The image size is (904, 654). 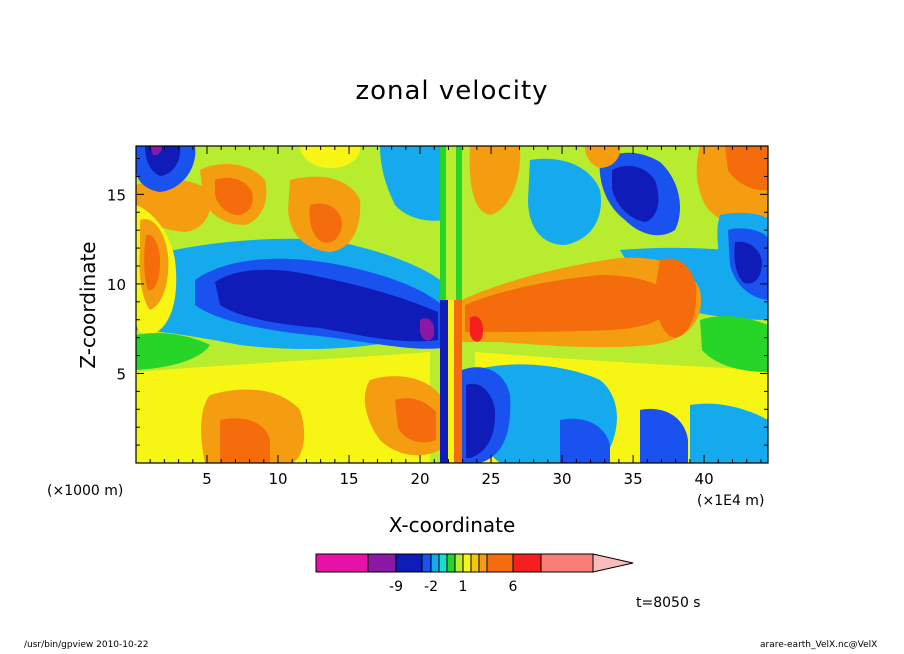 I want to click on y-tick-label: 10, so click(x=116, y=285).